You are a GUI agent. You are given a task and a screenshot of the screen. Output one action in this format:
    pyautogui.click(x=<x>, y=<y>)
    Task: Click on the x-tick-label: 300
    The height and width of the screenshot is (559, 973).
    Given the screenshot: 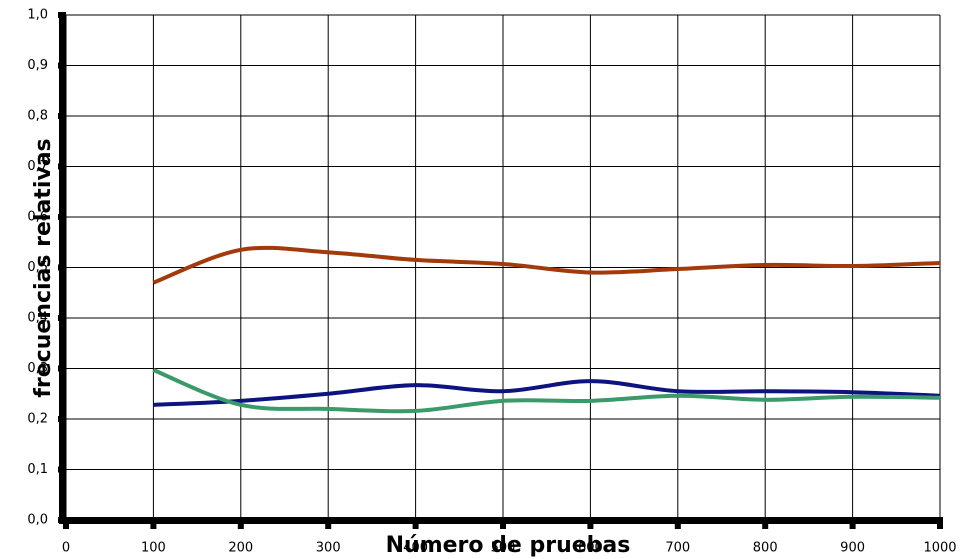 What is the action you would take?
    pyautogui.click(x=328, y=548)
    